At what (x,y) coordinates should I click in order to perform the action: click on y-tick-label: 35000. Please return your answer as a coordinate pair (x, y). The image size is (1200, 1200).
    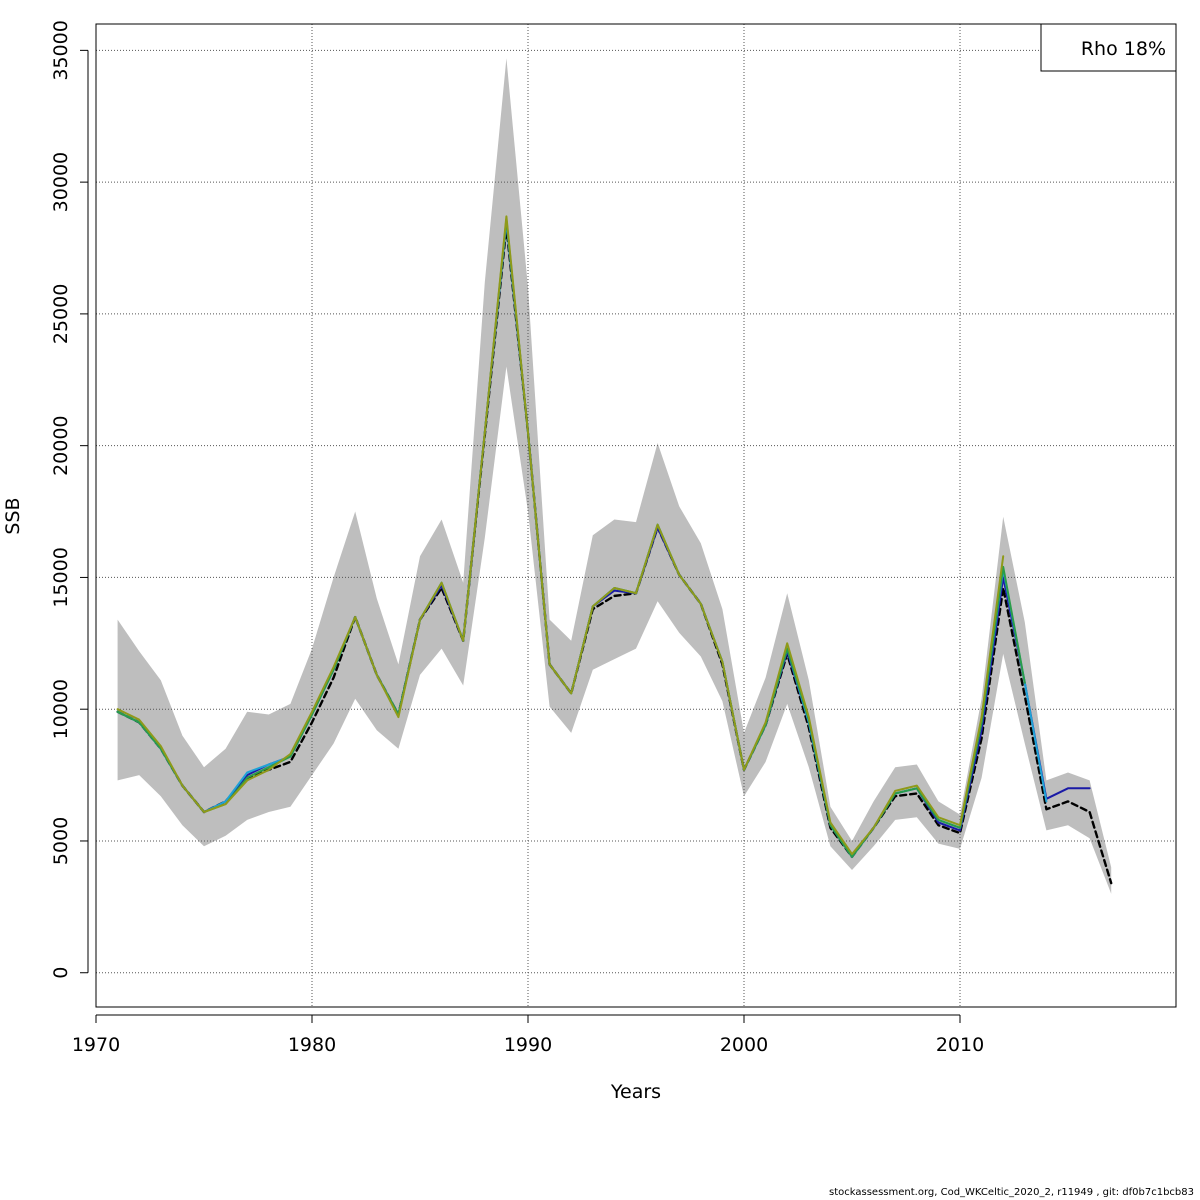
    Looking at the image, I should click on (61, 50).